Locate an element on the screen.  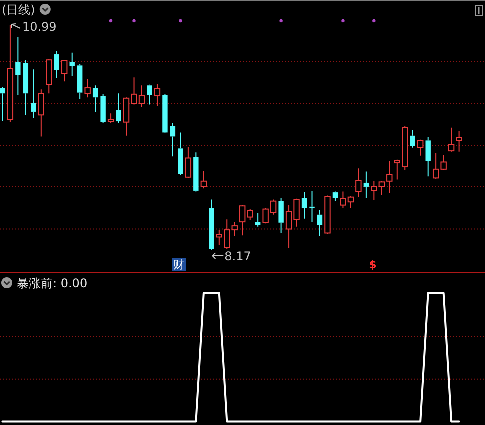
chart-title: 暴涨前: 0.00 is located at coordinates (52, 283).